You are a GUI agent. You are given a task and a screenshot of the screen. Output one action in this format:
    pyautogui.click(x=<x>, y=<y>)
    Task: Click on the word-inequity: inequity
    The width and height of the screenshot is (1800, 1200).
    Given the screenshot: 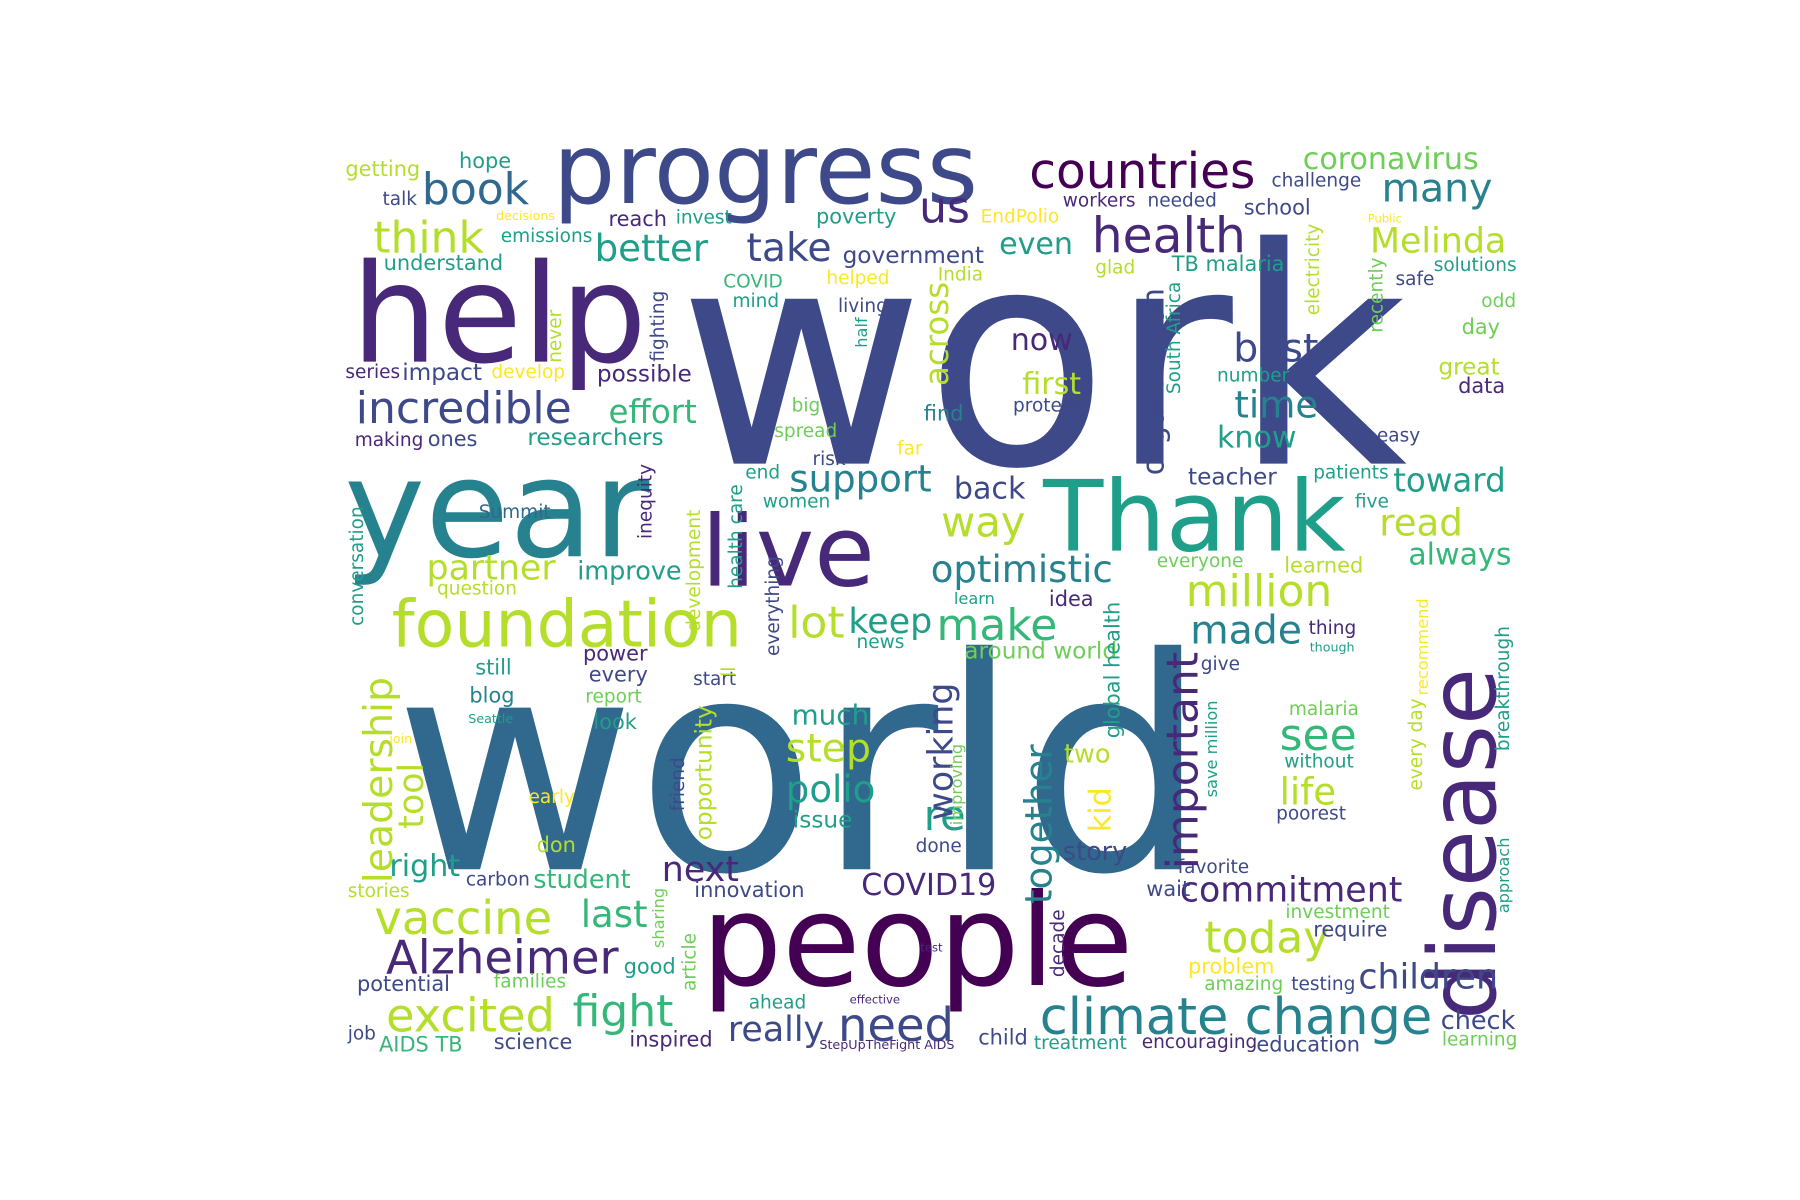 What is the action you would take?
    pyautogui.click(x=645, y=501)
    